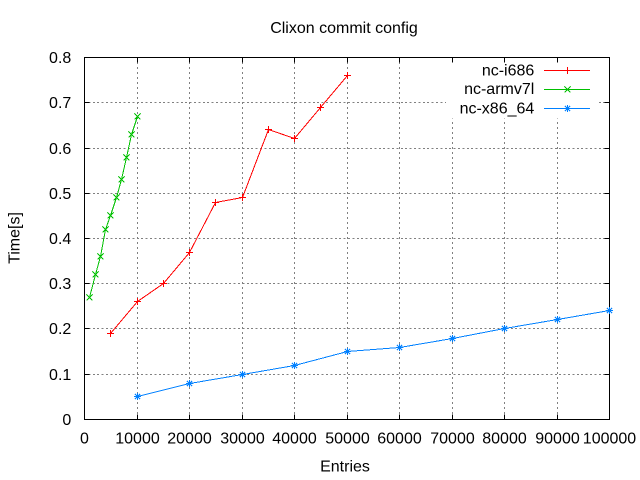 This screenshot has height=480, width=640. I want to click on svg-text: 0.5, so click(60, 194).